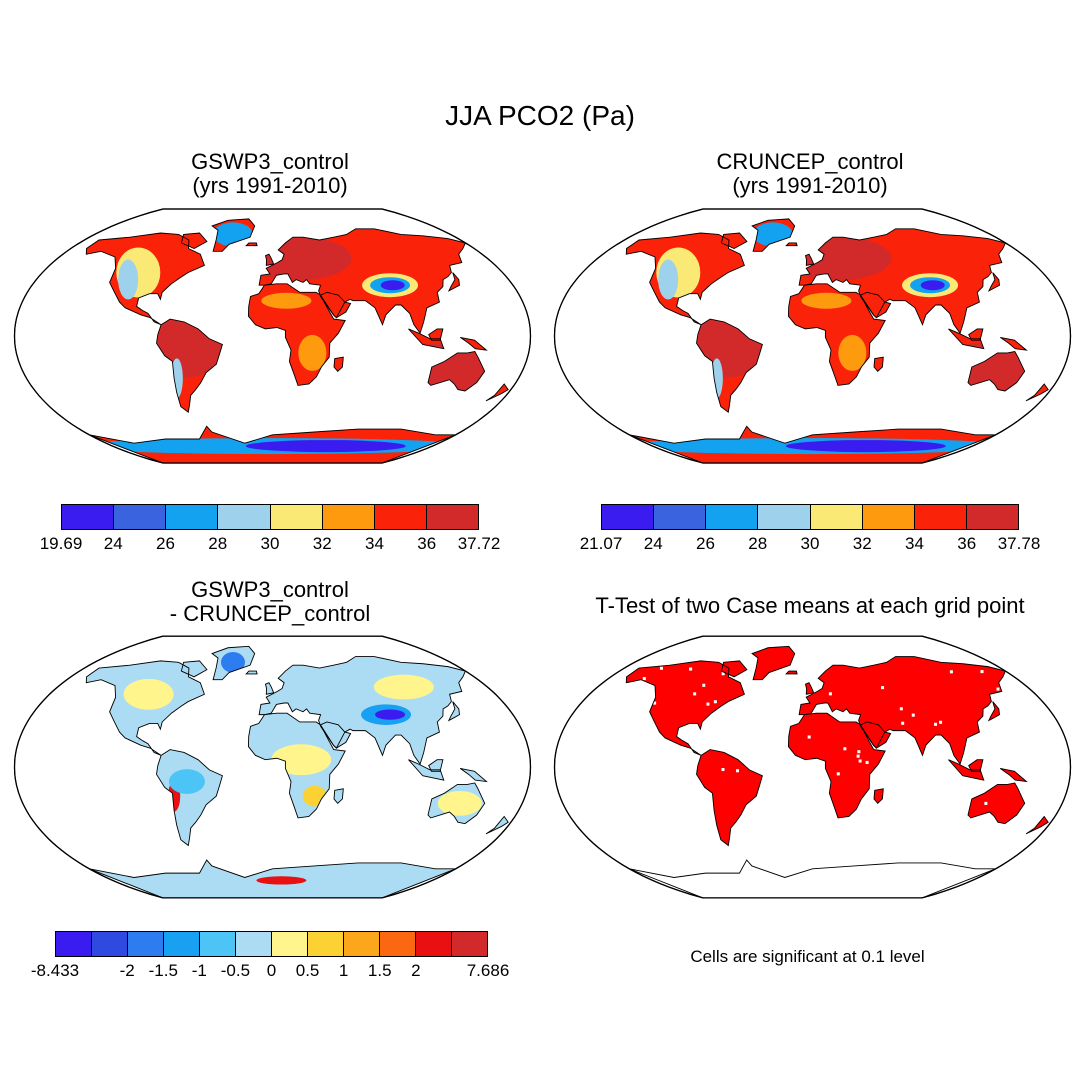  Describe the element at coordinates (810, 543) in the screenshot. I see `colorbar-tick-label: 30` at that location.